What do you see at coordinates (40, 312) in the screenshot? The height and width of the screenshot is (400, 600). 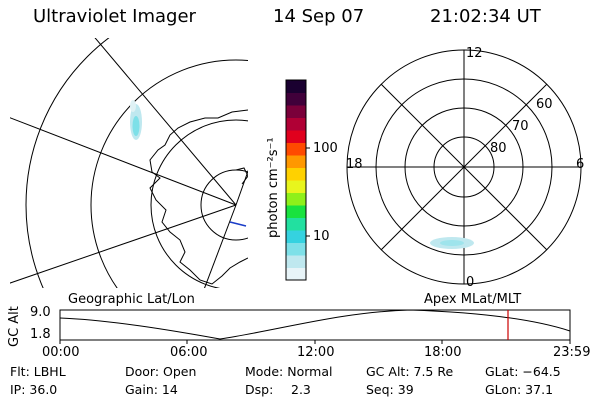 I see `altitude-ymax: 9.0` at bounding box center [40, 312].